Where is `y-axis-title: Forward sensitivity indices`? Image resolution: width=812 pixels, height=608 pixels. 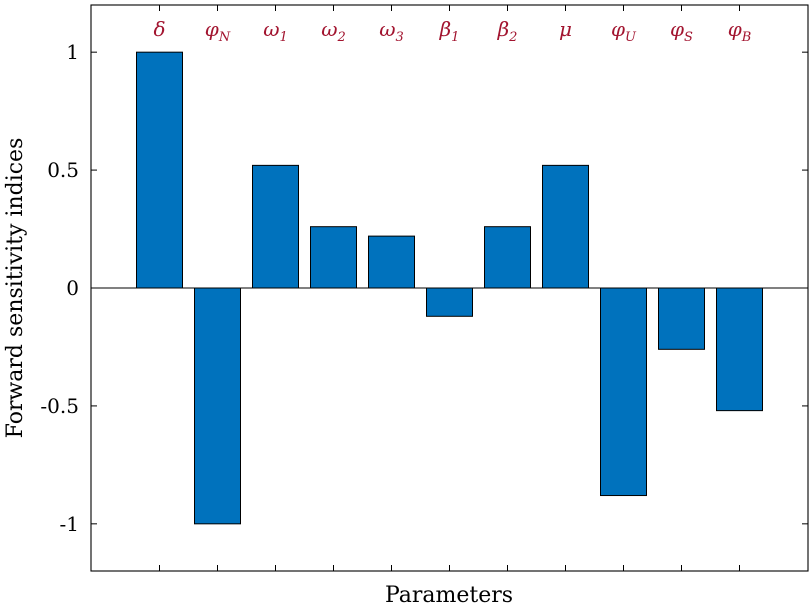
y-axis-title: Forward sensitivity indices is located at coordinates (15, 288).